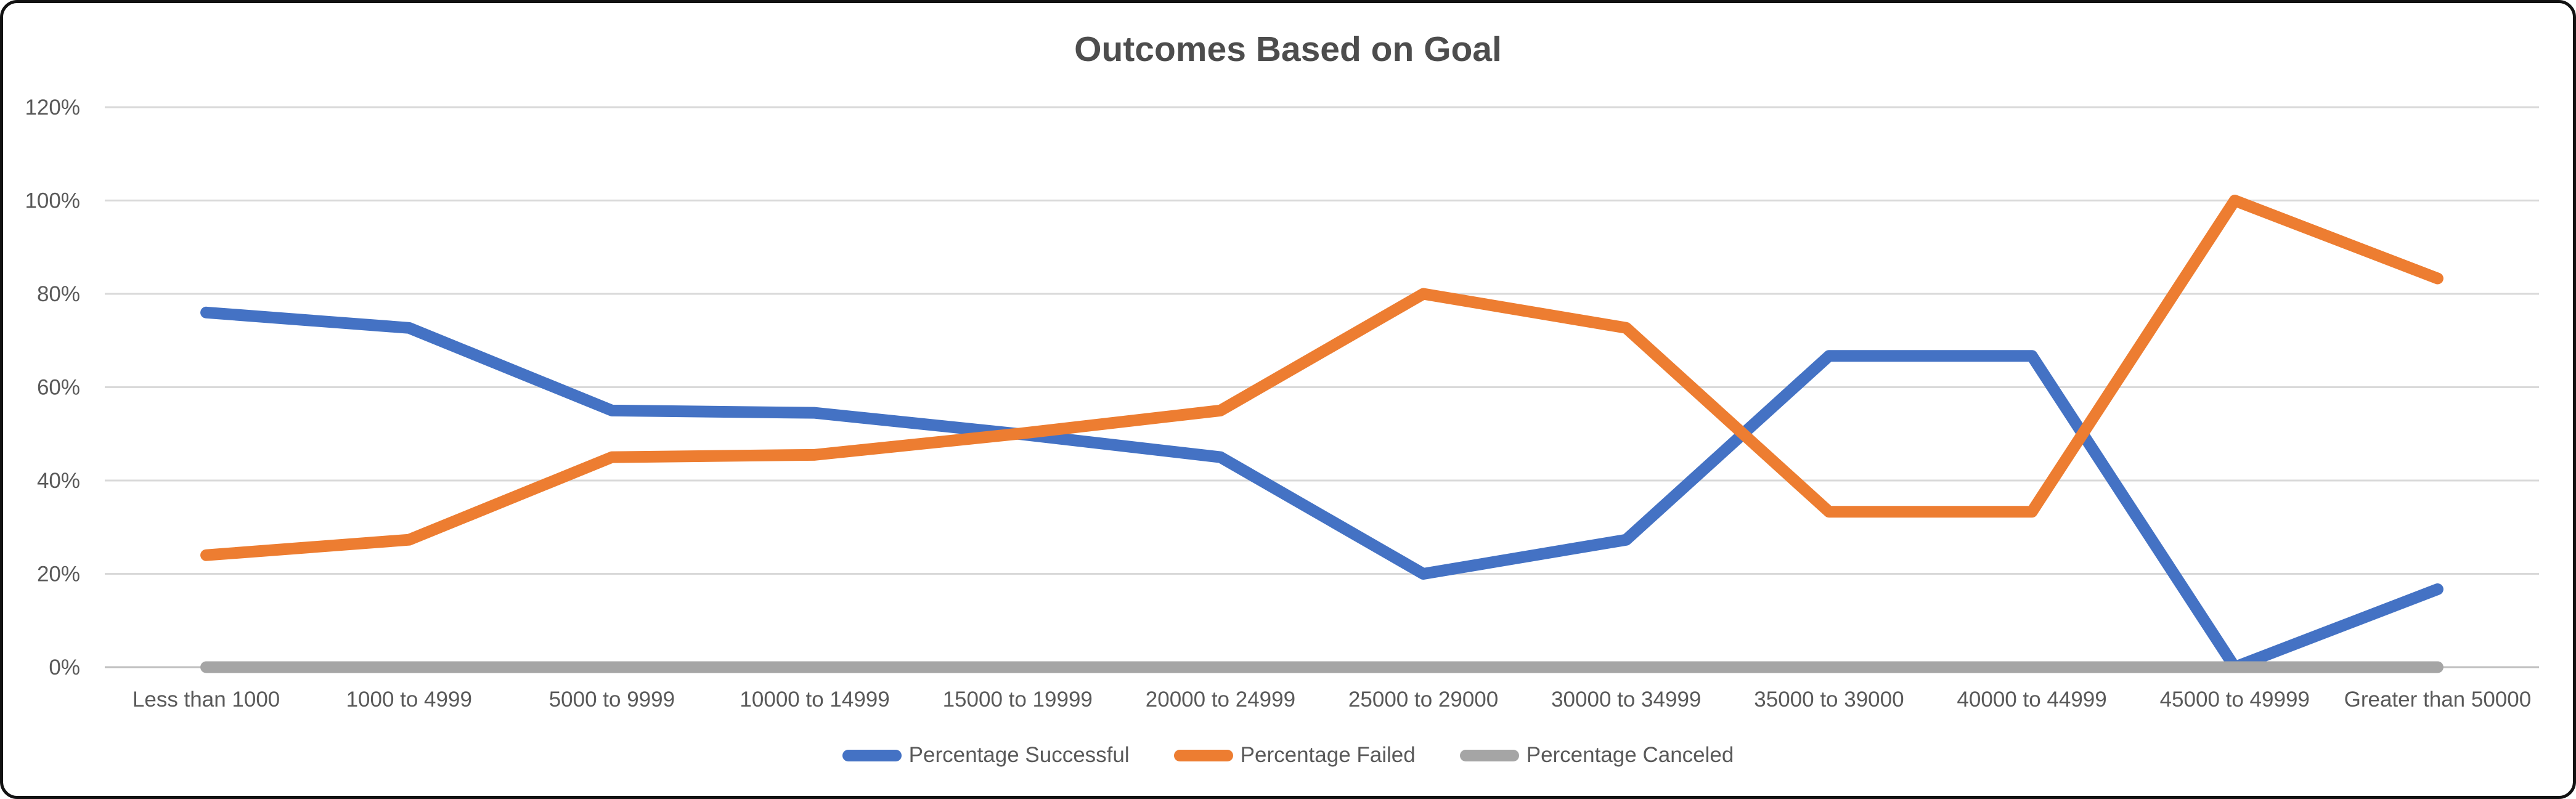  Describe the element at coordinates (1630, 755) in the screenshot. I see `legend-label-canceled: Percentage Canceled` at that location.